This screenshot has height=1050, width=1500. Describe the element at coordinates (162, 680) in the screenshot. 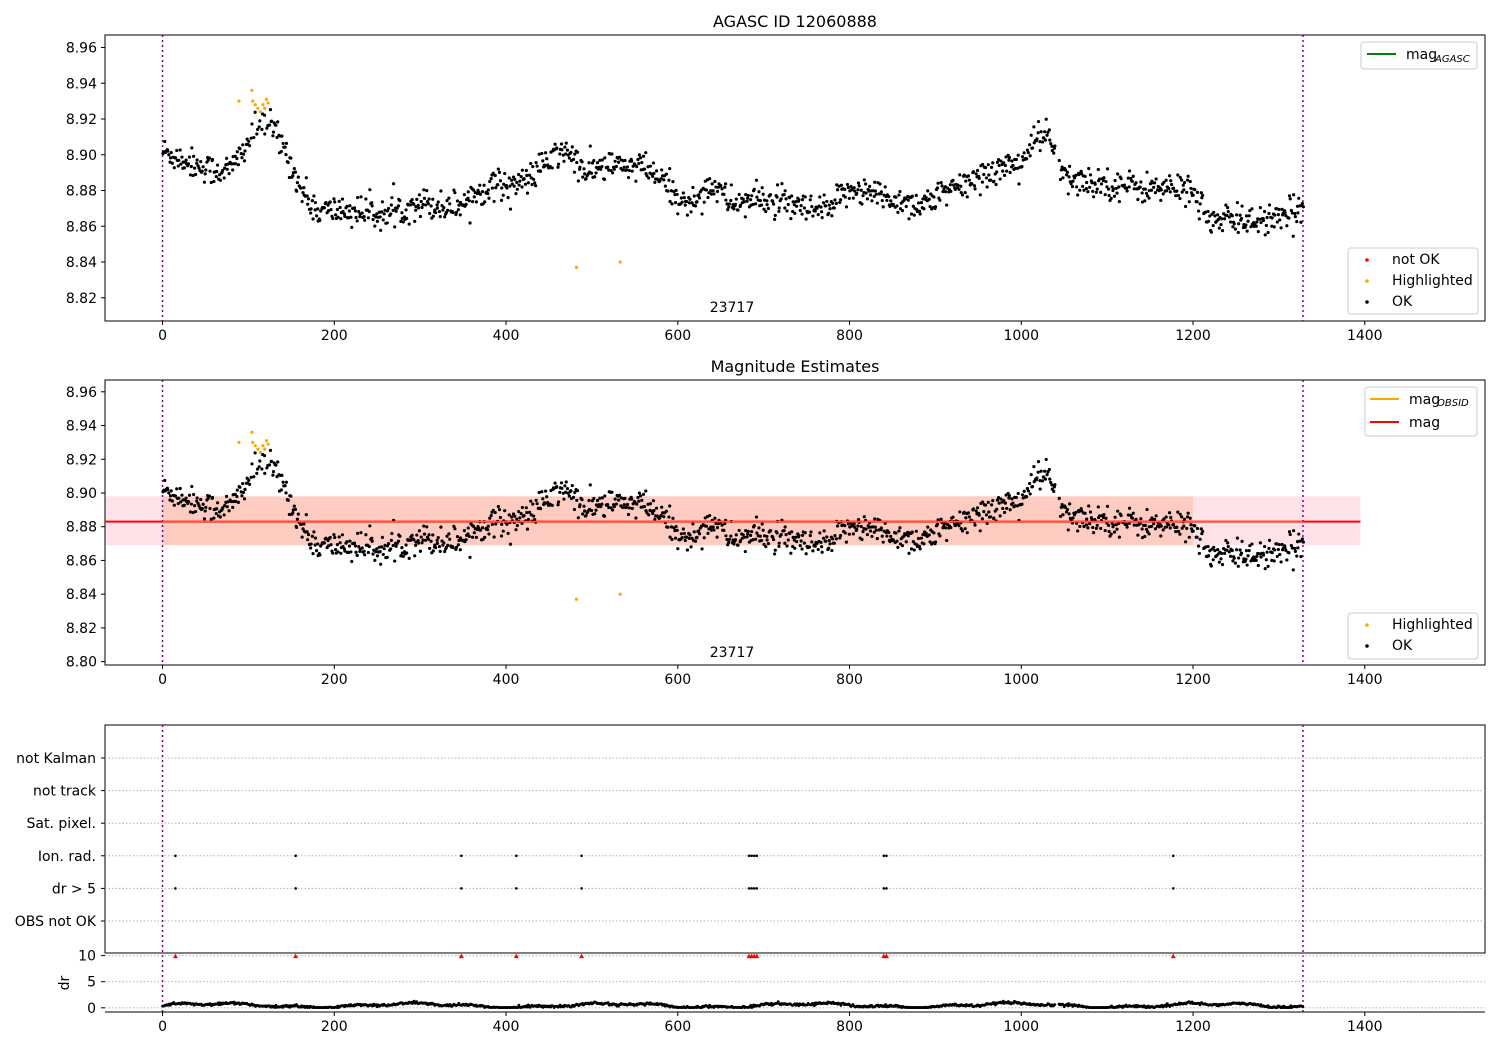

I see `x-tick-label: 0` at that location.